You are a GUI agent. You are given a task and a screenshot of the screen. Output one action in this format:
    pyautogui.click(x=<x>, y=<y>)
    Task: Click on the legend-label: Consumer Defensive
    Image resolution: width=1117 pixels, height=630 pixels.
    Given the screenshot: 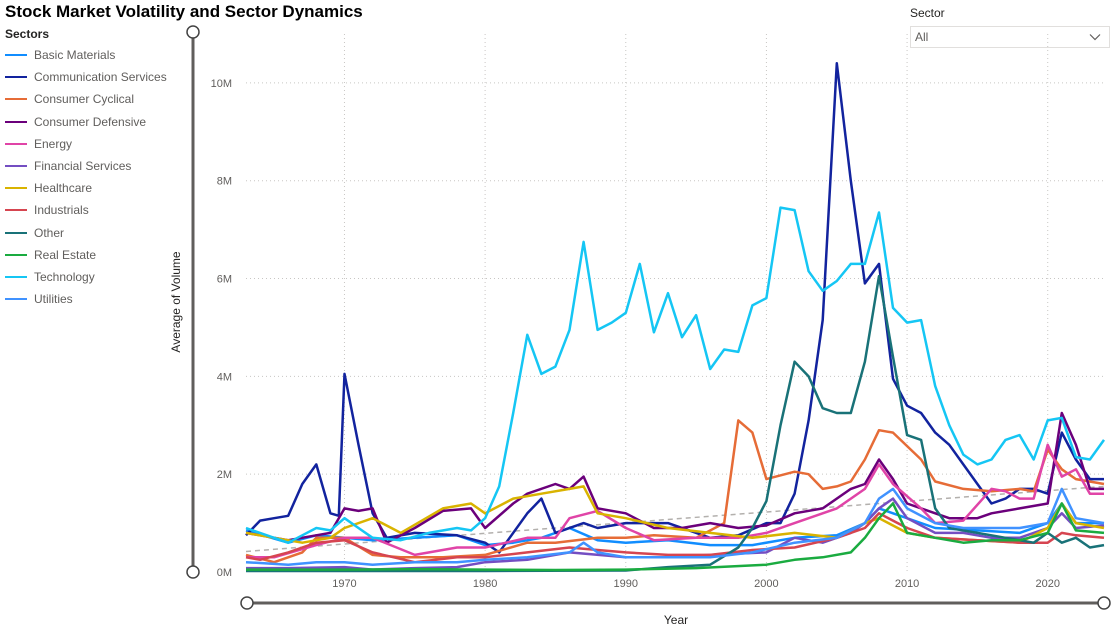 What is the action you would take?
    pyautogui.click(x=90, y=121)
    